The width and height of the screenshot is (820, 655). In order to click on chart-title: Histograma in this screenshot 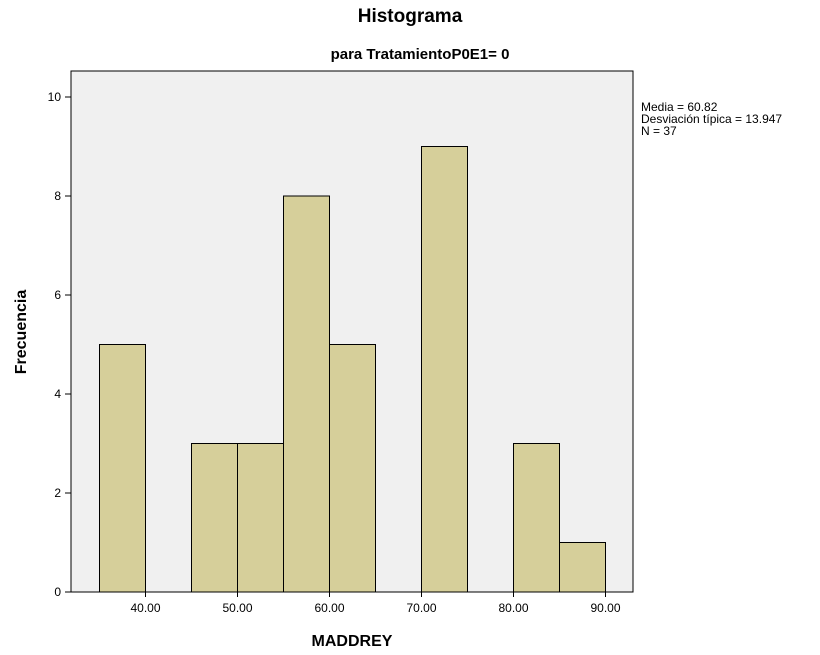, I will do `click(410, 16)`.